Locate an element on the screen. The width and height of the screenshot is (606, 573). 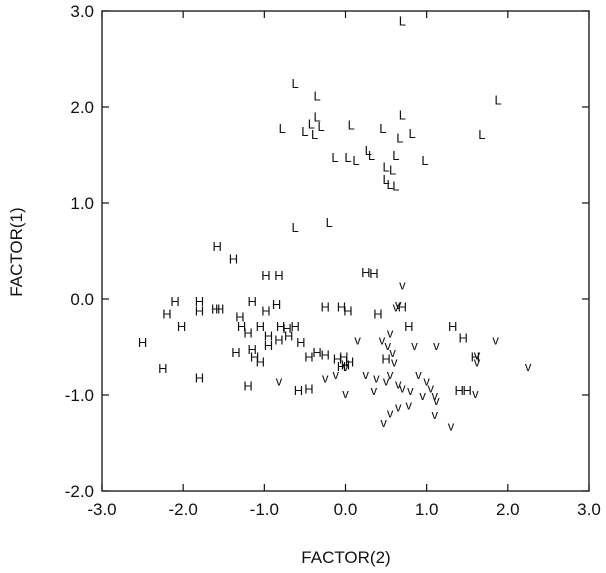
y-axis-label: FACTOR(1) is located at coordinates (16, 251).